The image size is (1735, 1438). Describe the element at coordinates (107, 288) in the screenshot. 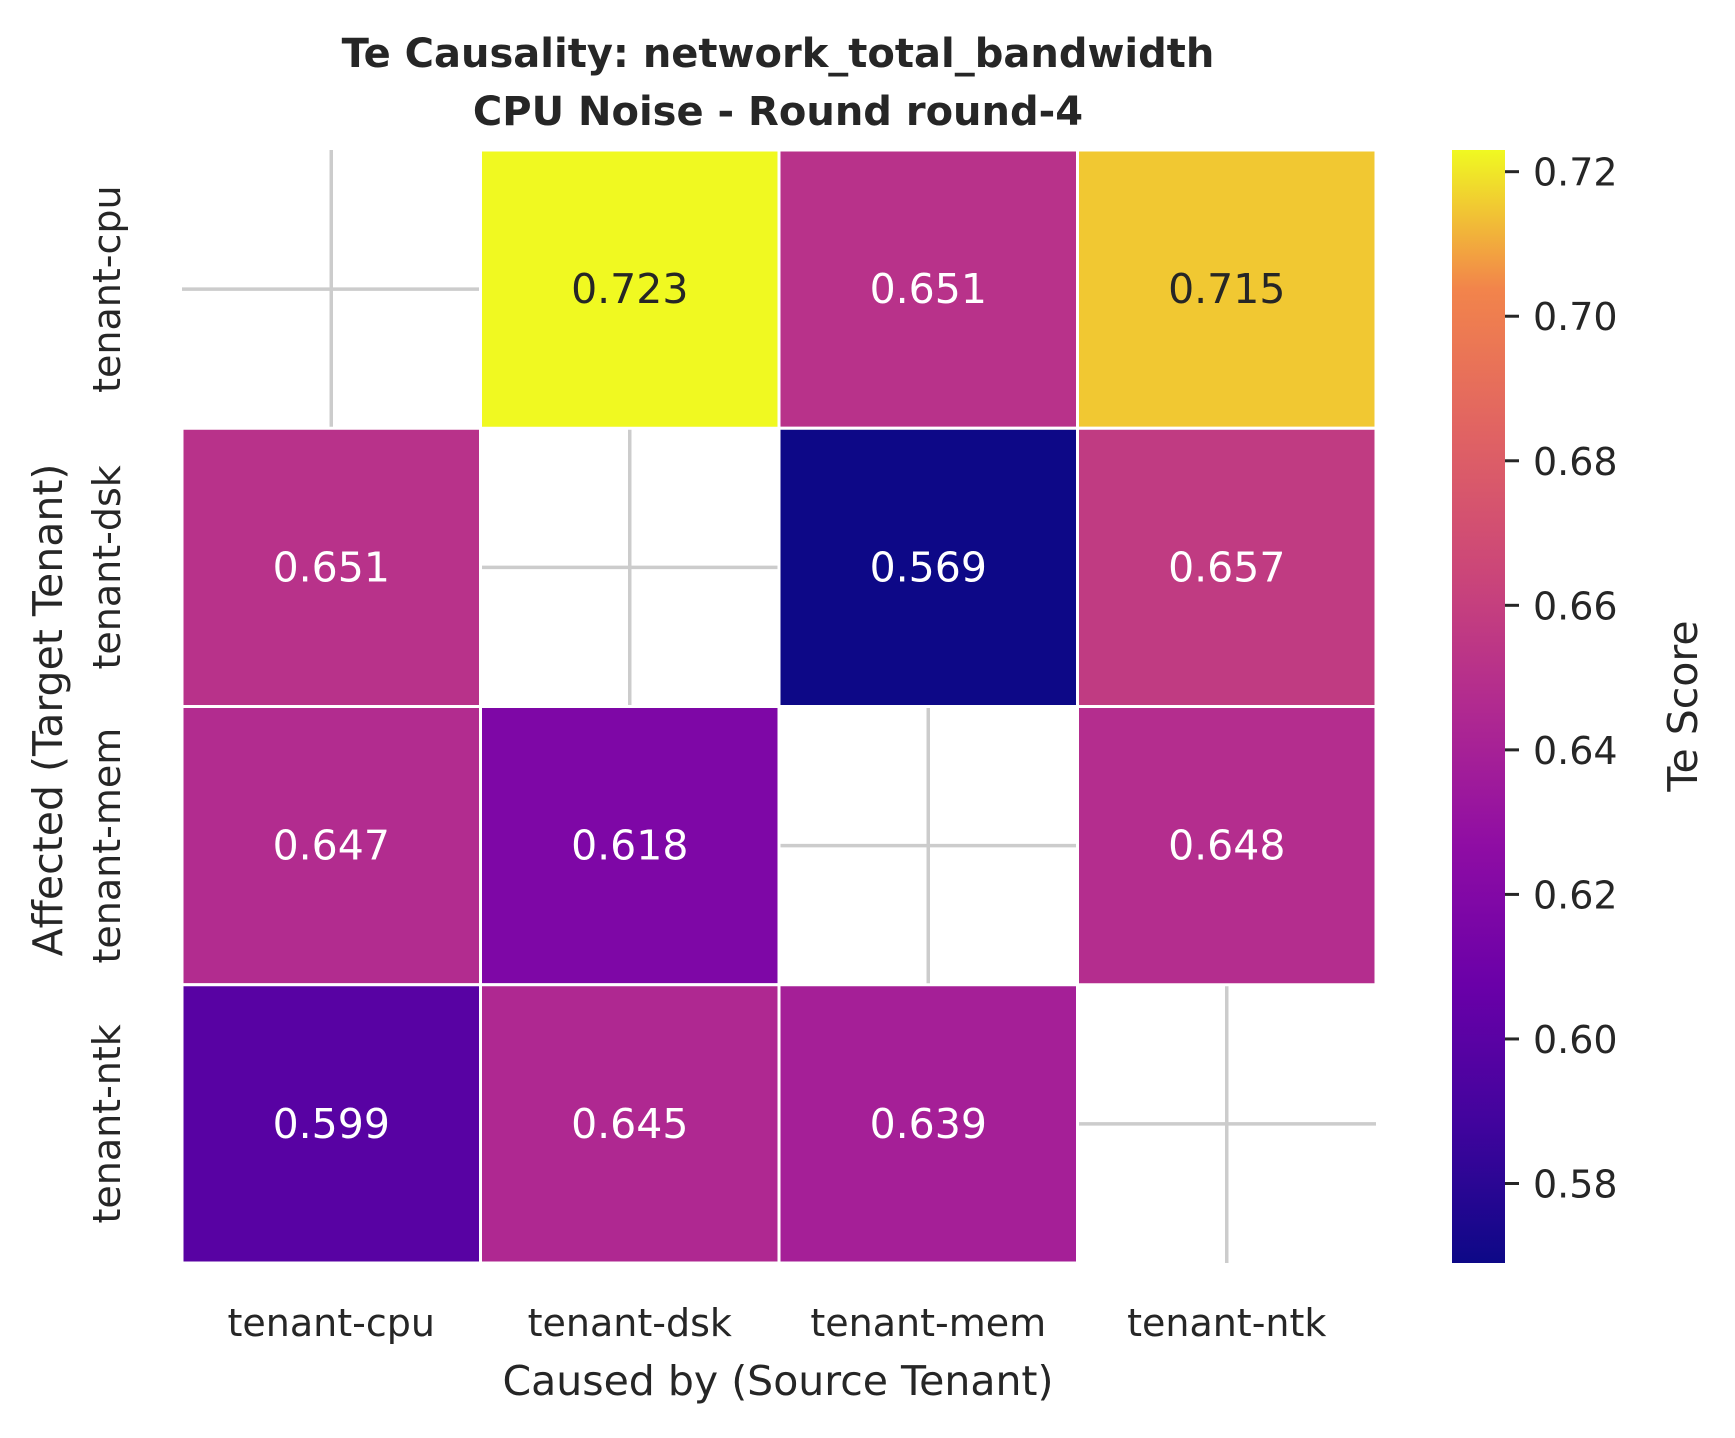

I see `y-tick-label: tenant-cpu` at that location.